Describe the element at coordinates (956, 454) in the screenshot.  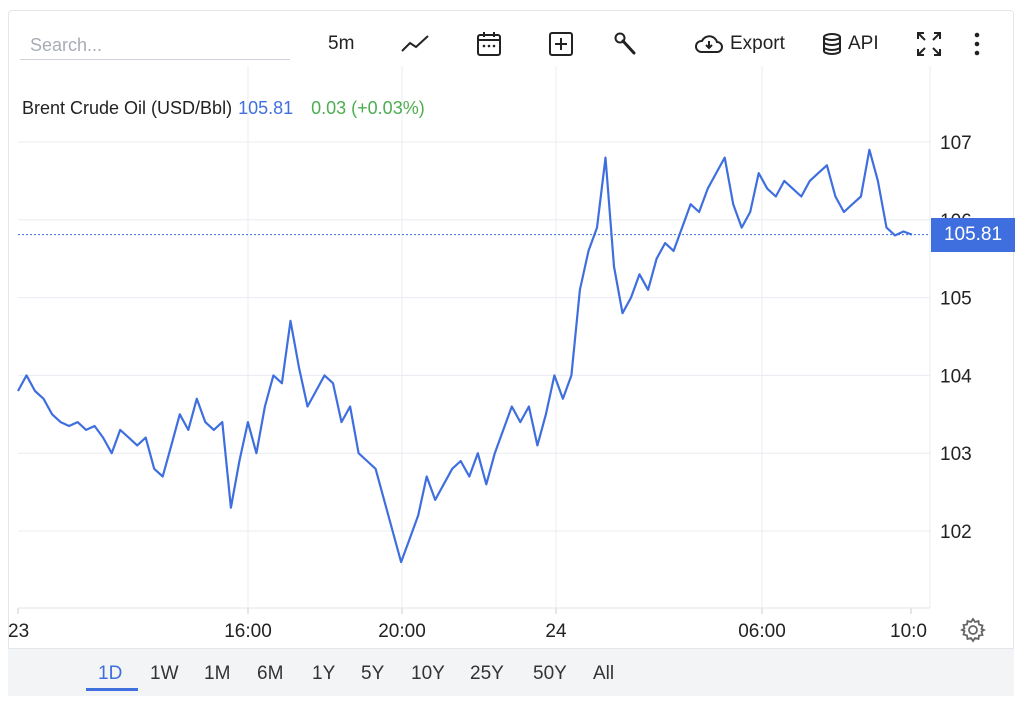
I see `y-tick-label: 103` at that location.